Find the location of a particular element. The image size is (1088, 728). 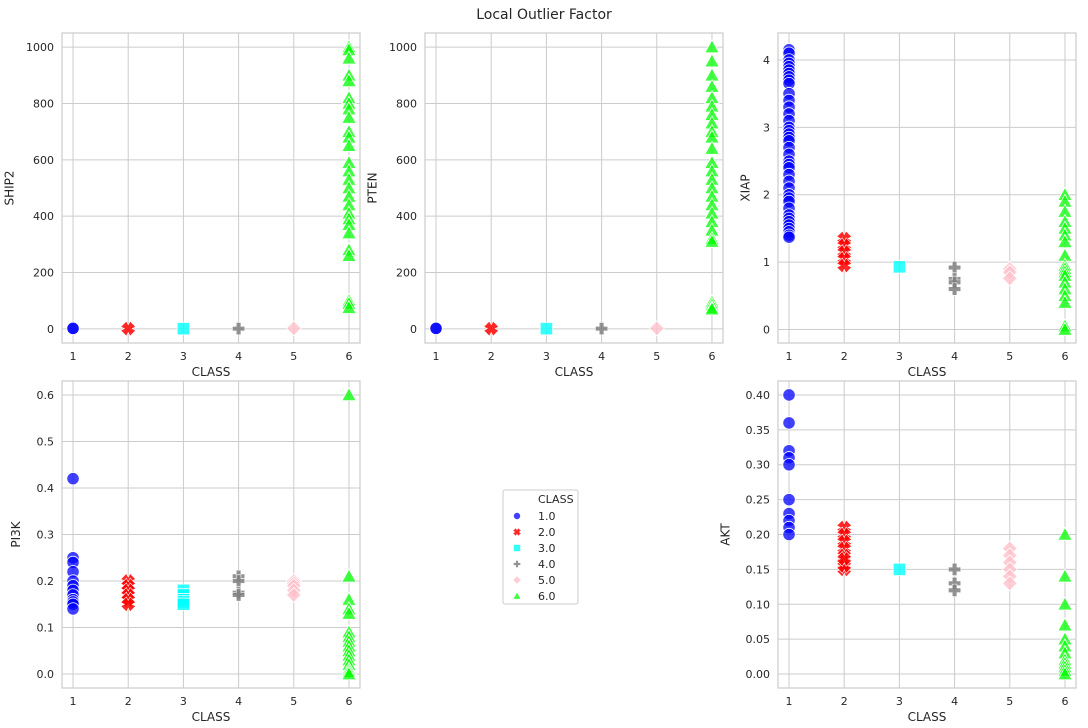

subplot-xiap: 1 2 3 4 5 6 0 1 2 3 4 CLASS XIAP is located at coordinates (907, 205).